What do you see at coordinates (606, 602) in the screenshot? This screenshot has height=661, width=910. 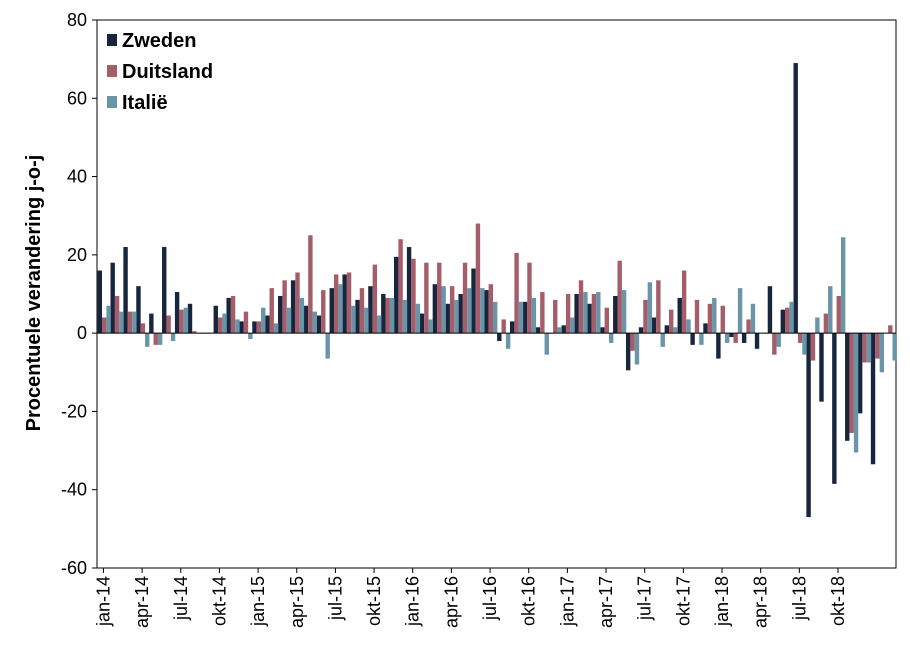 I see `x-tick-label: apr-17` at bounding box center [606, 602].